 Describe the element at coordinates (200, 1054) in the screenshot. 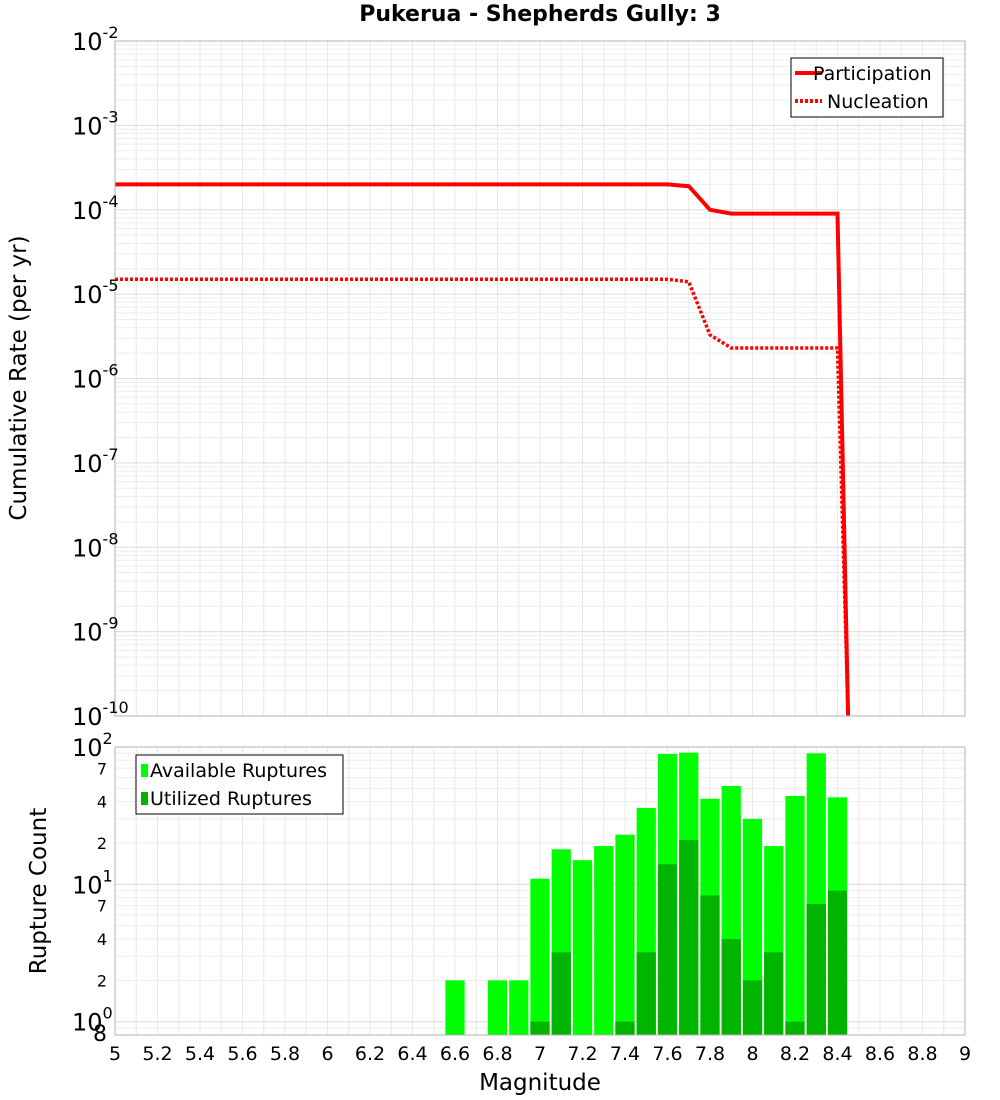

I see `x-tick-label: 5.4` at that location.